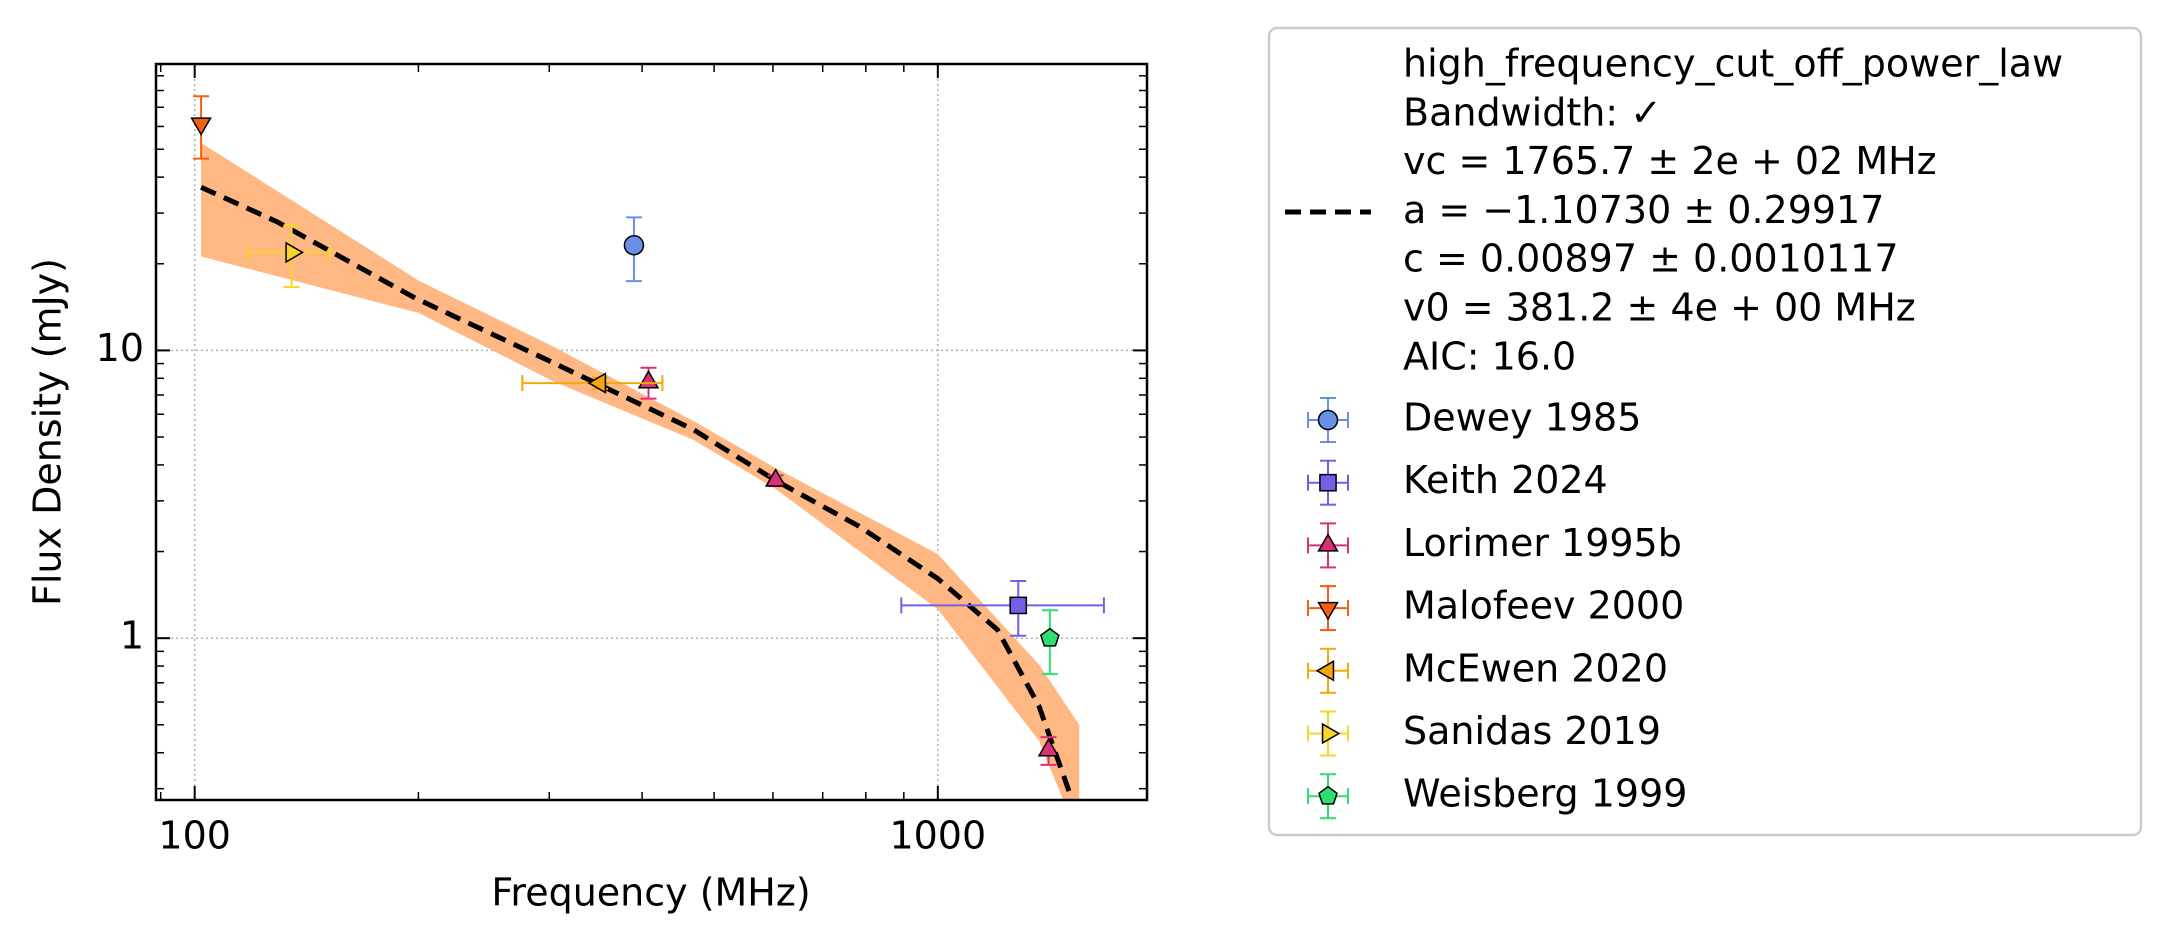 This screenshot has height=948, width=2172. Describe the element at coordinates (1545, 794) in the screenshot. I see `legend-label: Weisberg 1999` at that location.